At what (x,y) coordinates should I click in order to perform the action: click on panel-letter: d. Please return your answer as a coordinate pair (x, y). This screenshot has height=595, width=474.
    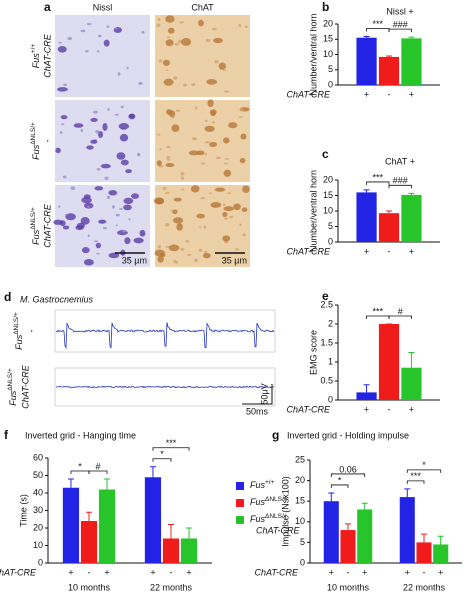
    Looking at the image, I should click on (7, 297).